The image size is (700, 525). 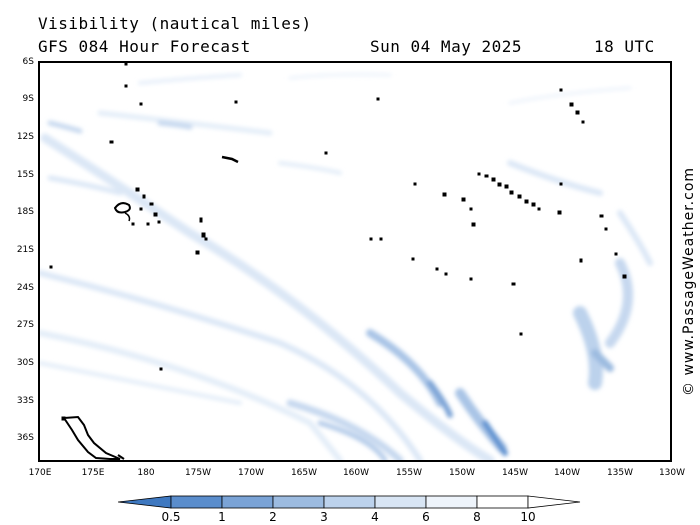 What do you see at coordinates (28, 62) in the screenshot?
I see `lat-label-6s: 6S` at bounding box center [28, 62].